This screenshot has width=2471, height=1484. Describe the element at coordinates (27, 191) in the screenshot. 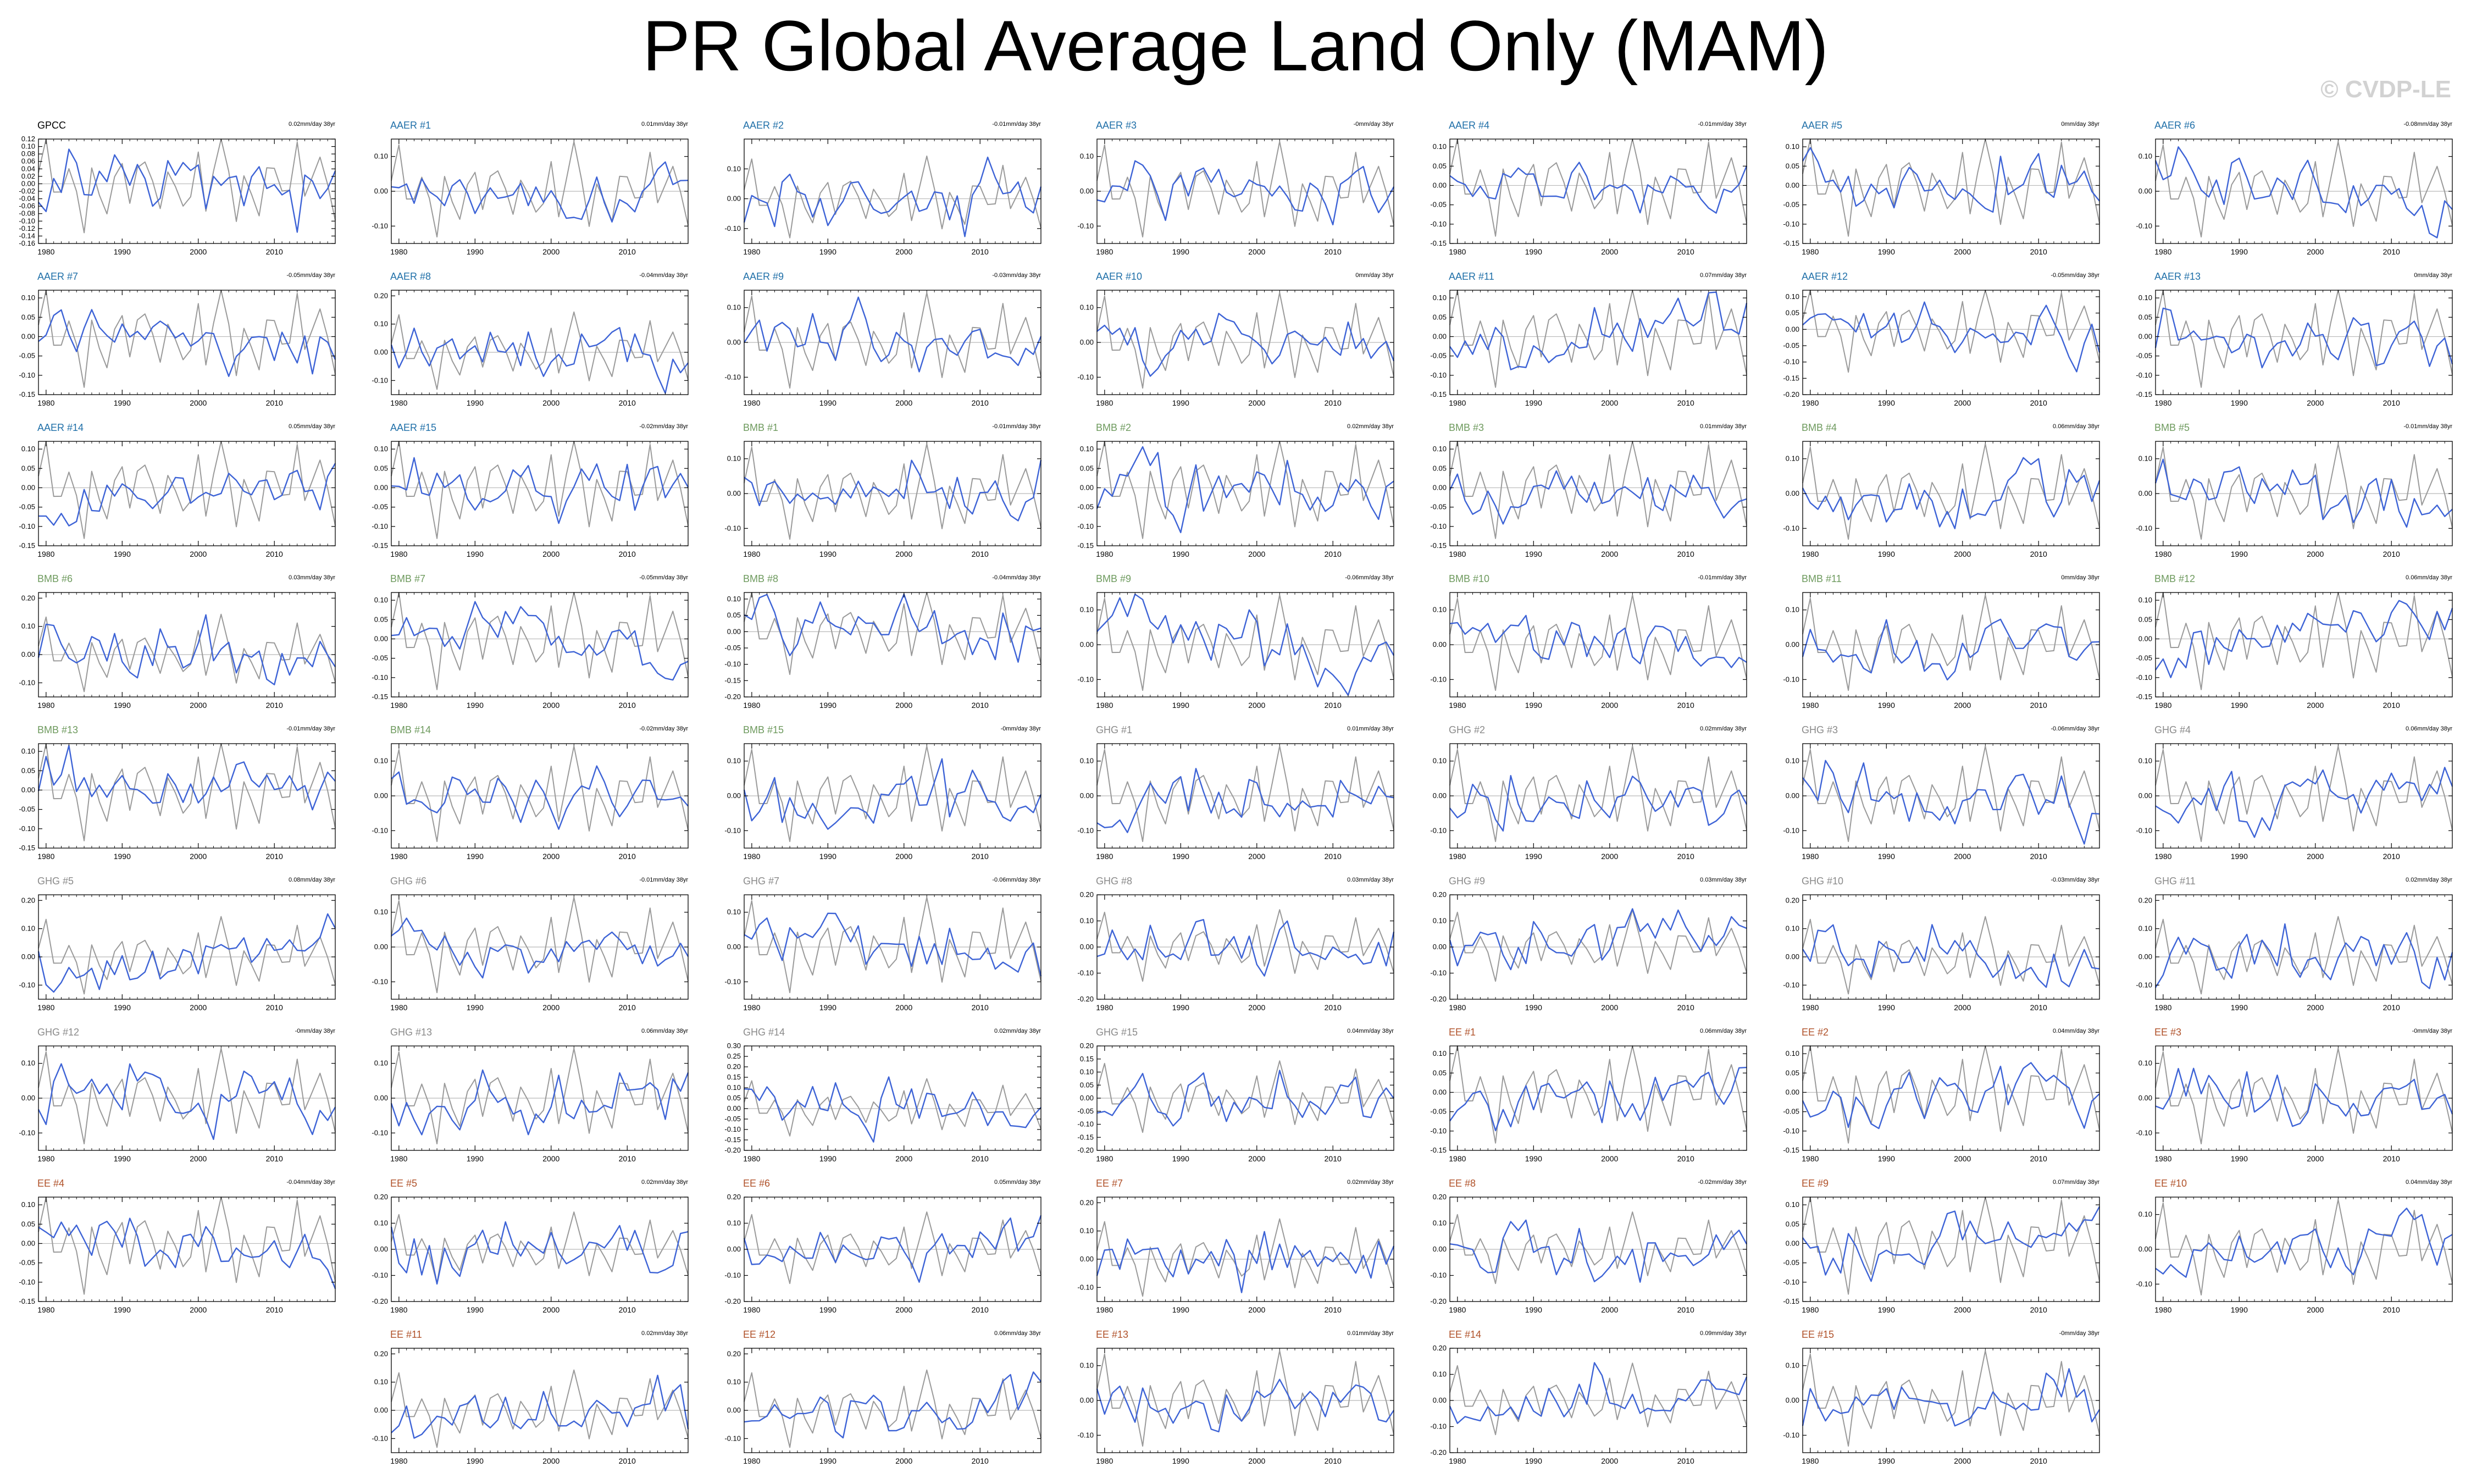

I see `y-tick-label: -0.02` at that location.